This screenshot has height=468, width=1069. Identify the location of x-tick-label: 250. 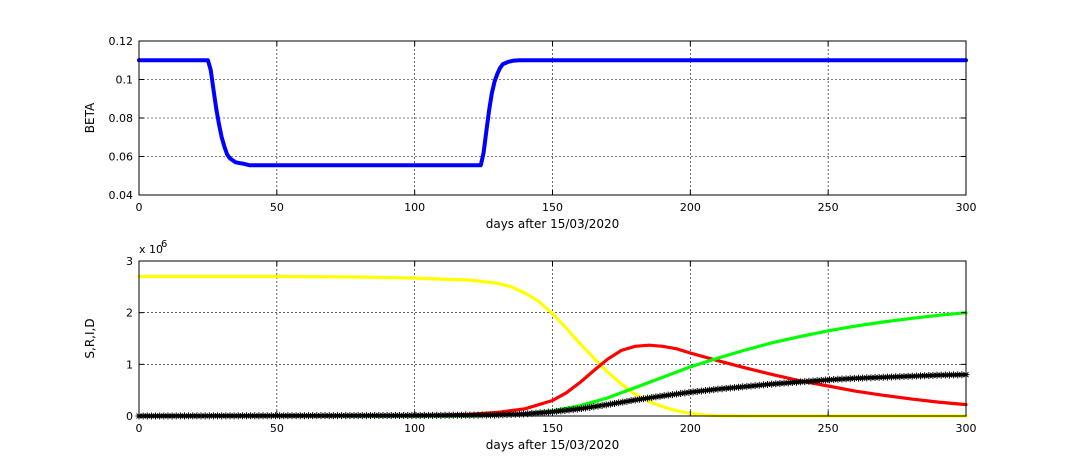
(828, 207).